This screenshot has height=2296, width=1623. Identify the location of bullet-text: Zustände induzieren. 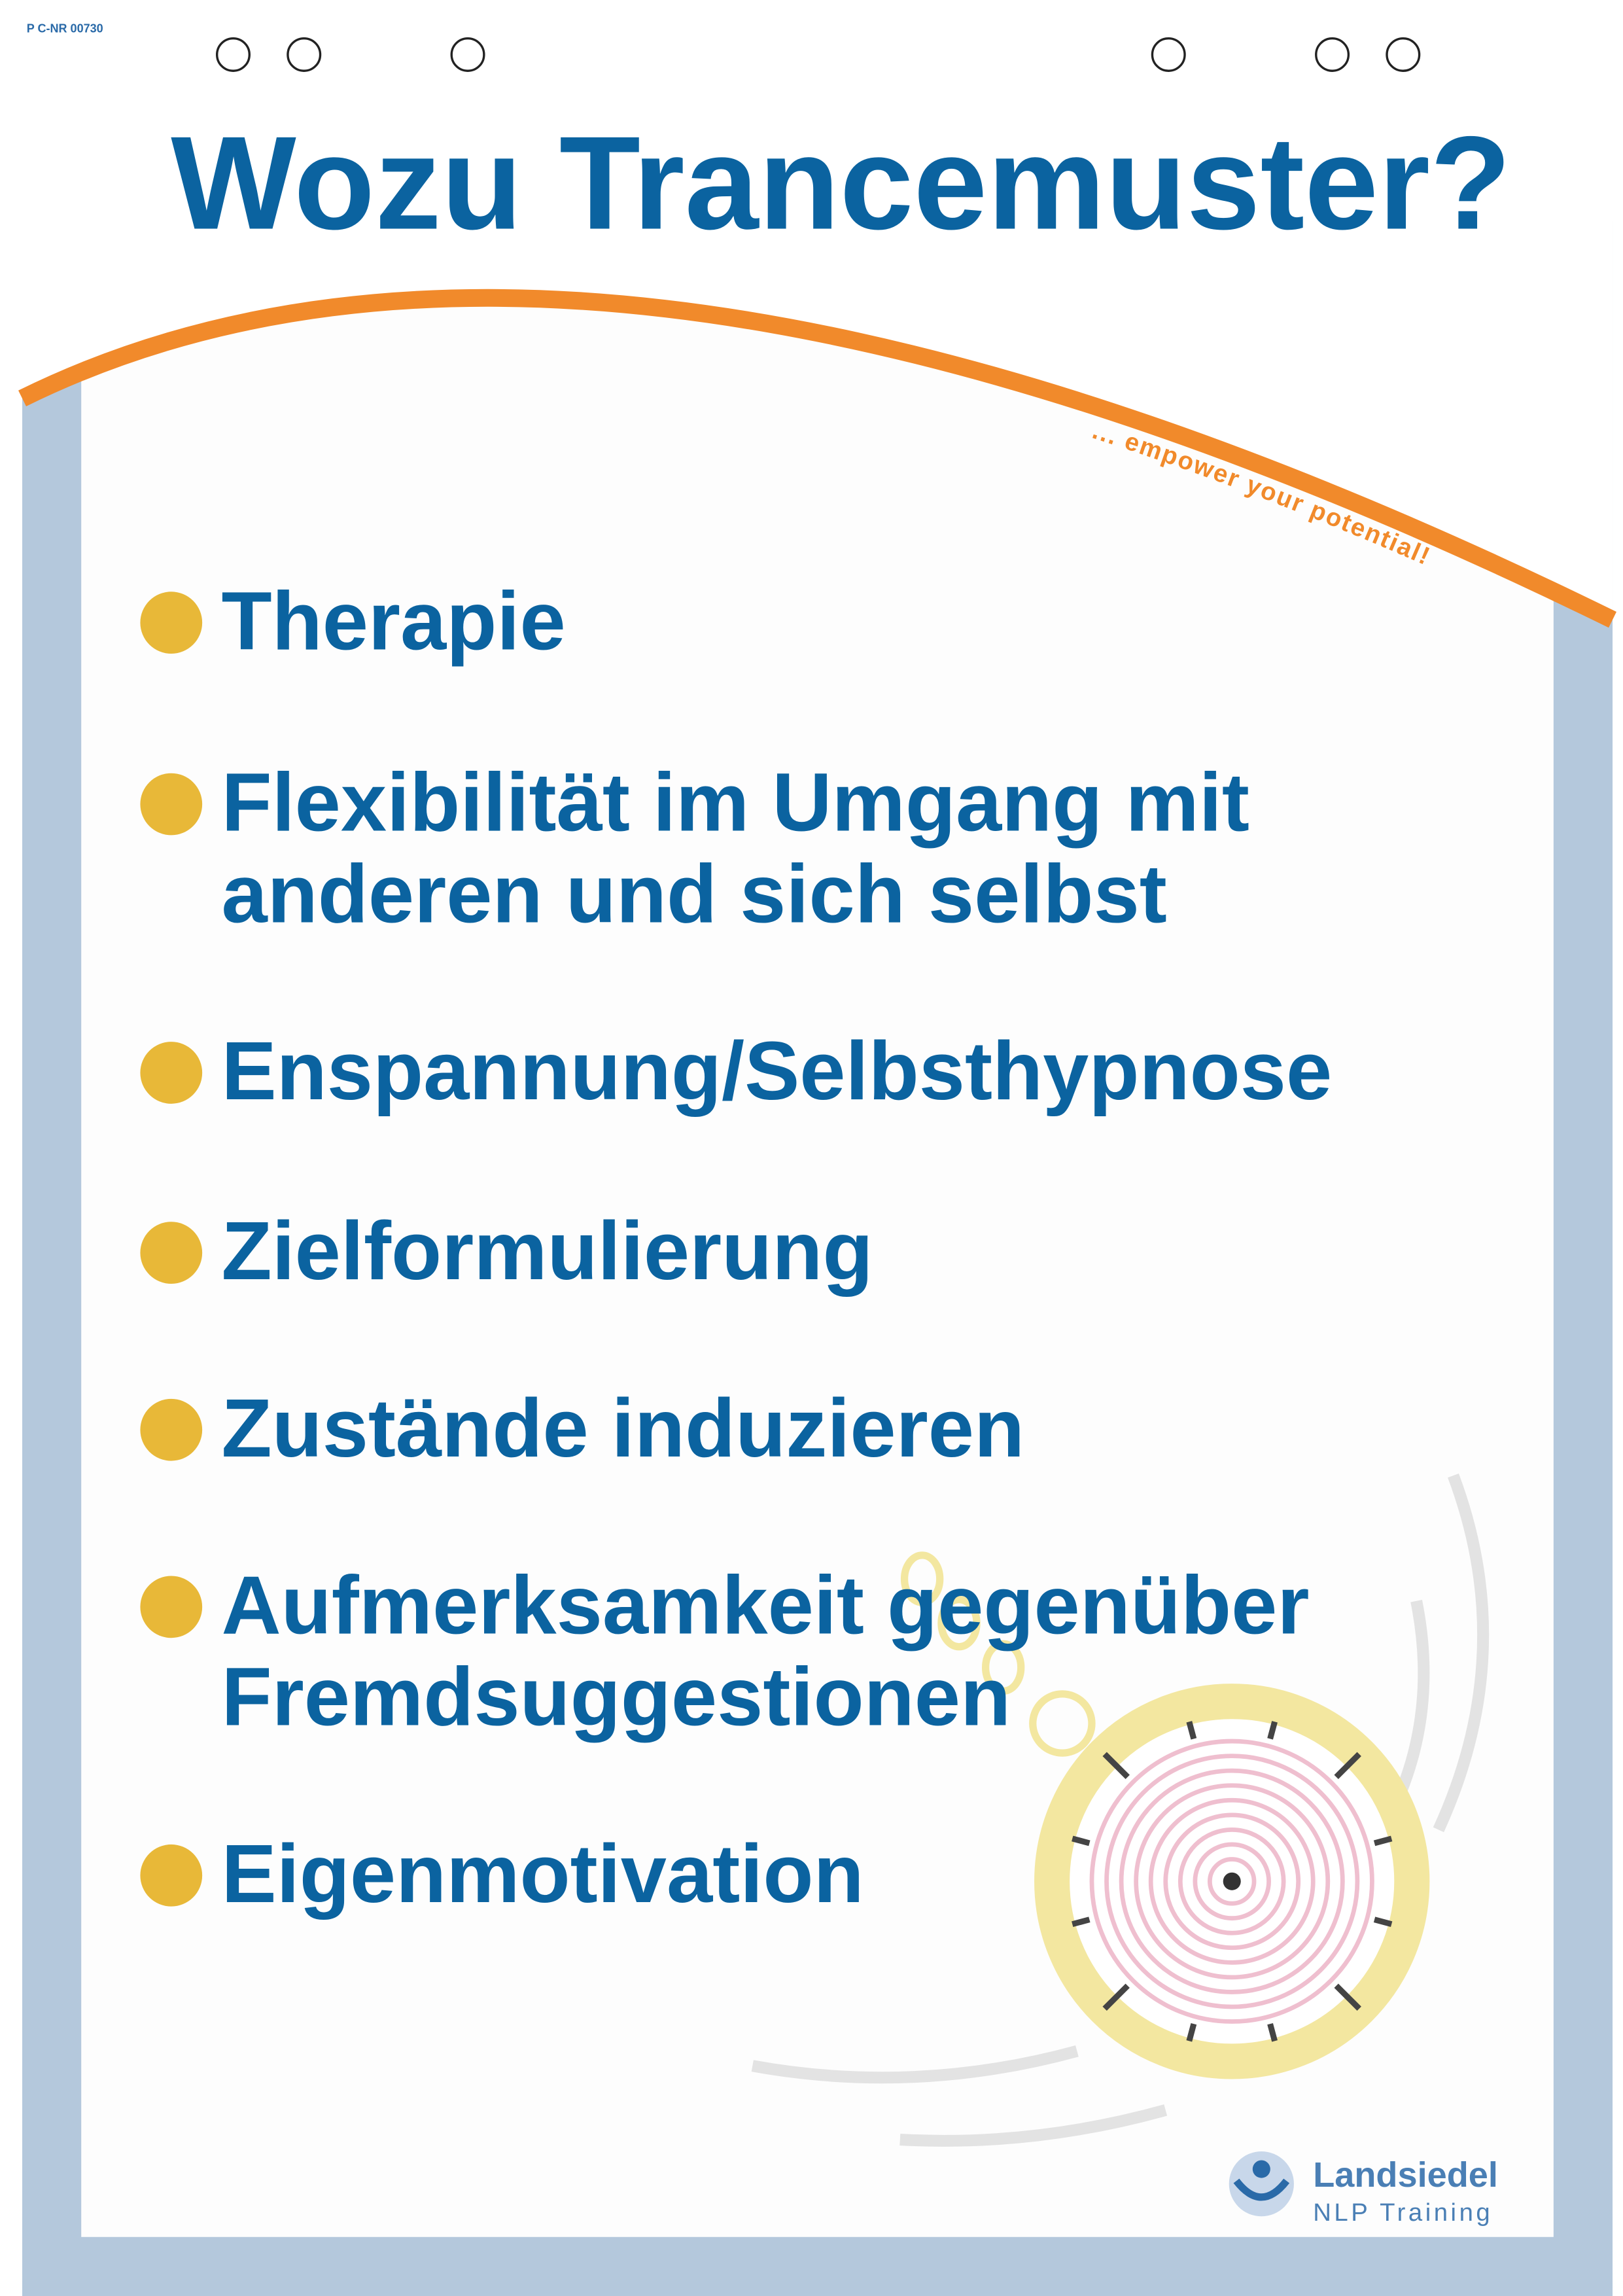
(623, 1428).